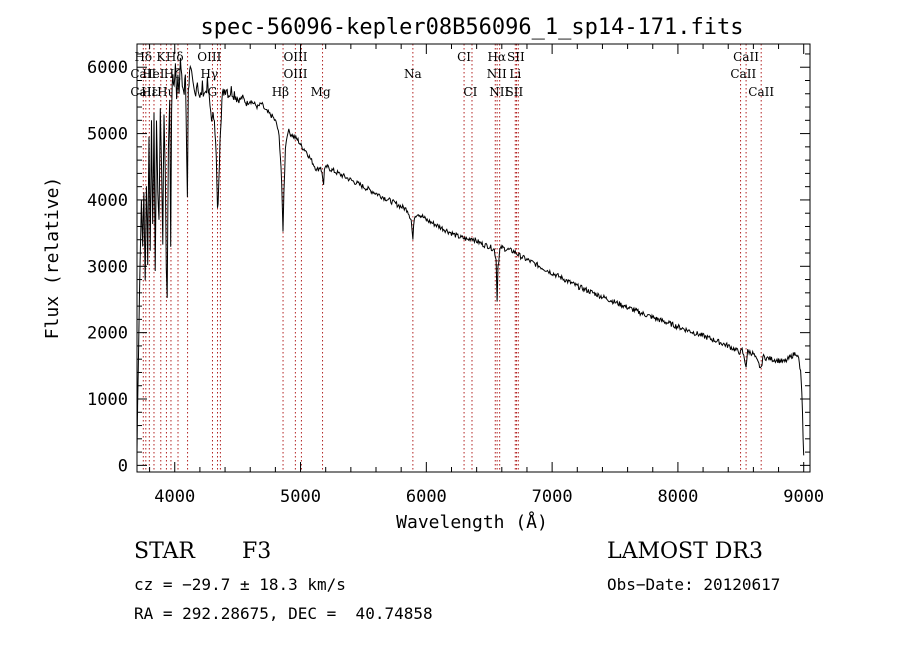 The width and height of the screenshot is (900, 649). What do you see at coordinates (685, 551) in the screenshot?
I see `survey-name: LAMOST DR3` at bounding box center [685, 551].